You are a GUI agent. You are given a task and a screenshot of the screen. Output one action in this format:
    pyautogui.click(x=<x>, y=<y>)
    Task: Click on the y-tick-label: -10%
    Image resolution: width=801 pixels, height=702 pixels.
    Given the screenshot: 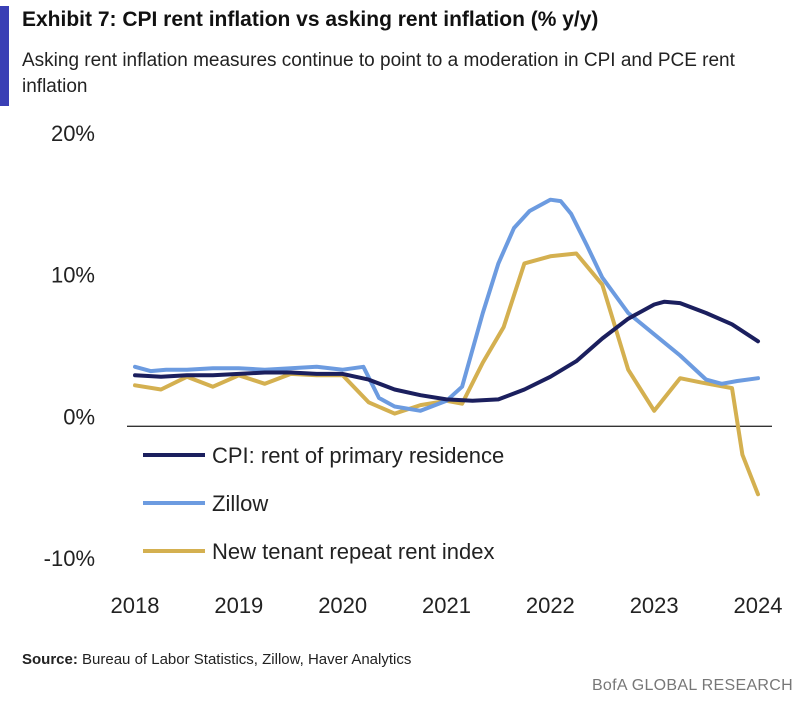 What is the action you would take?
    pyautogui.click(x=69, y=558)
    